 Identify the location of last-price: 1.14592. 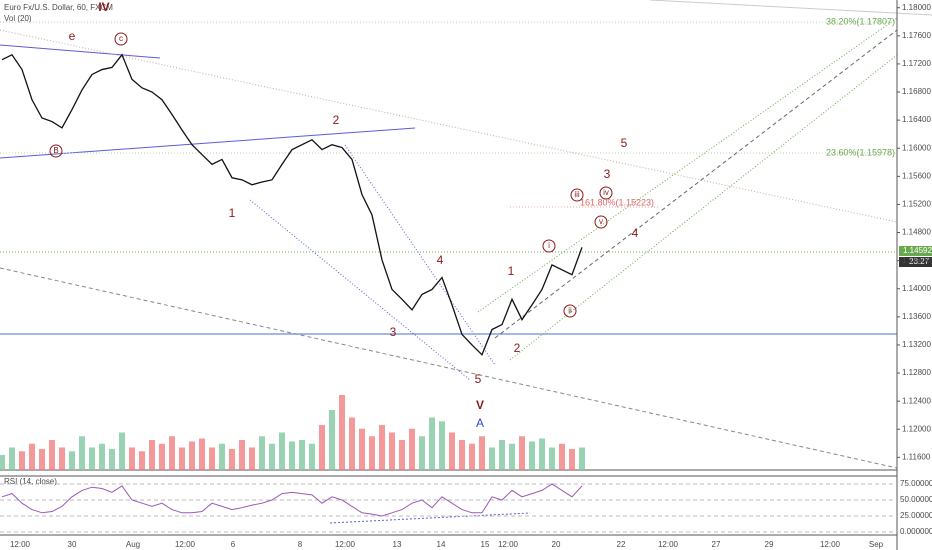
(917, 250).